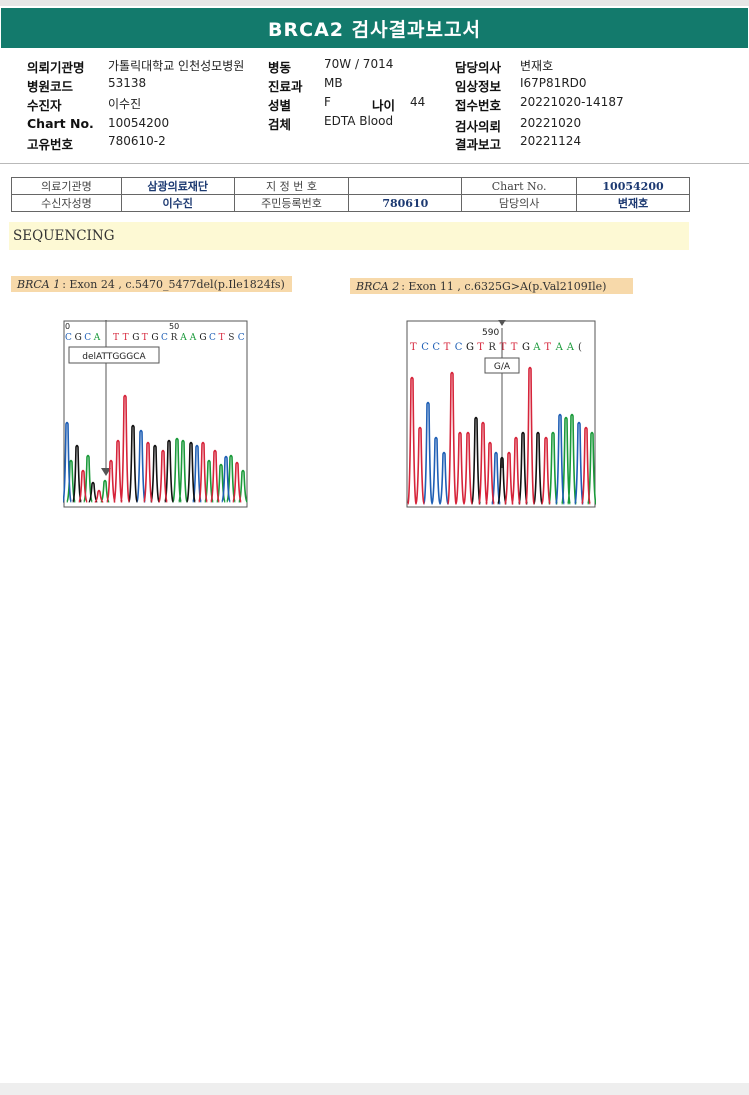  I want to click on info-label-patient-name: 수진자, so click(44, 105).